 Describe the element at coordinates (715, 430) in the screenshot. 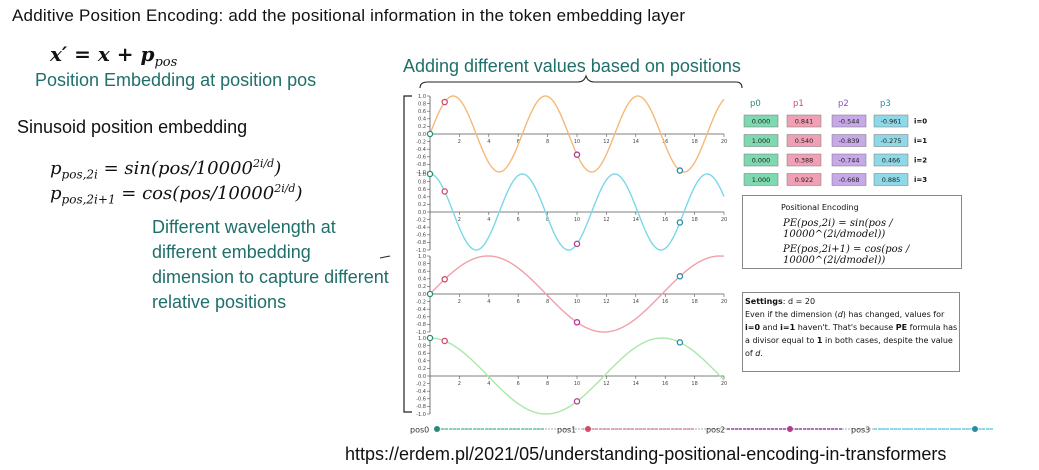

I see `slider-label-pos2: pos2` at that location.